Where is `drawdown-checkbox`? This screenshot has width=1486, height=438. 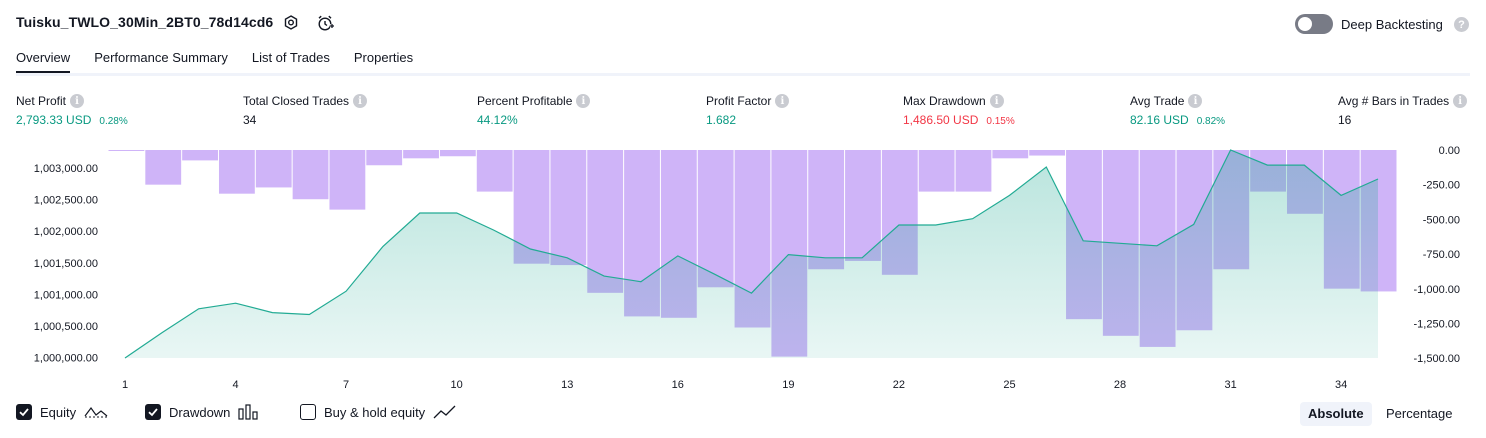 drawdown-checkbox is located at coordinates (153, 412).